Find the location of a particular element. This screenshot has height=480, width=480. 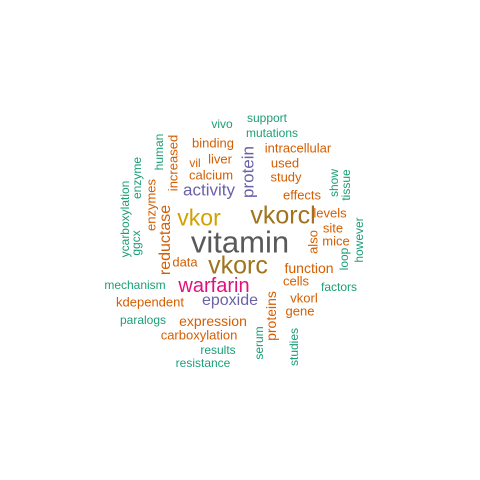

word-intracellular: intracellular is located at coordinates (298, 148).